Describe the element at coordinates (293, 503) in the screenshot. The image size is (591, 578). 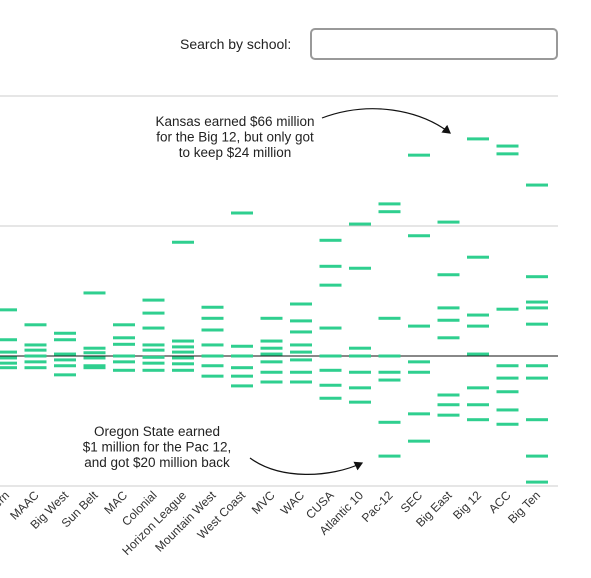
I see `x-tick-label: WAC` at that location.